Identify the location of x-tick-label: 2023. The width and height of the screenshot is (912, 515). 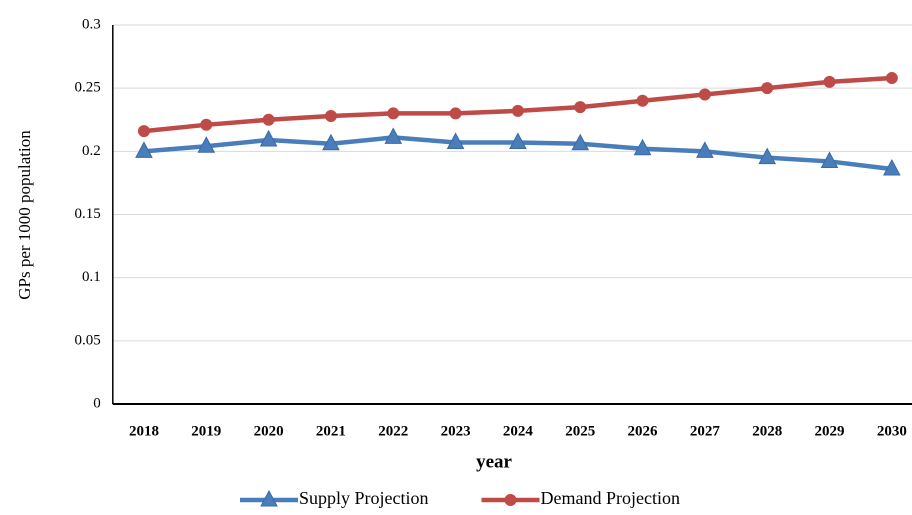
(456, 431).